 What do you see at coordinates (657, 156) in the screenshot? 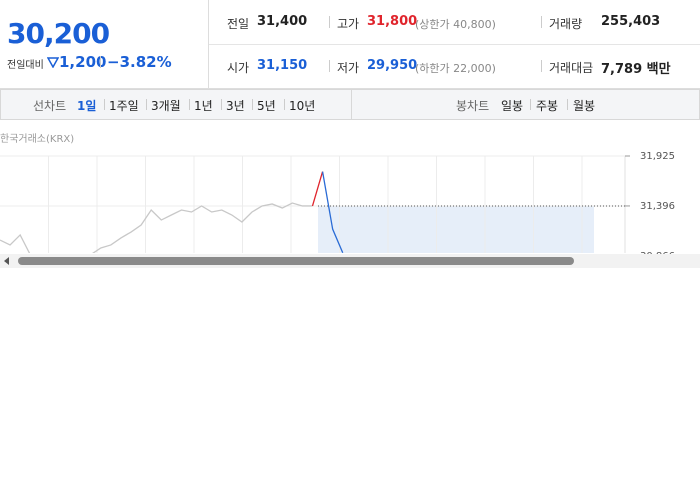
I see `y-tick-label: 31,925` at bounding box center [657, 156].